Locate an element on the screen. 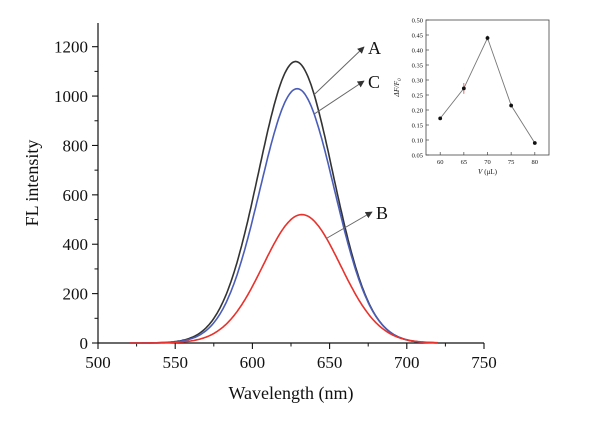 Image resolution: width=600 pixels, height=424 pixels. y-tick-label: 0 is located at coordinates (84, 343).